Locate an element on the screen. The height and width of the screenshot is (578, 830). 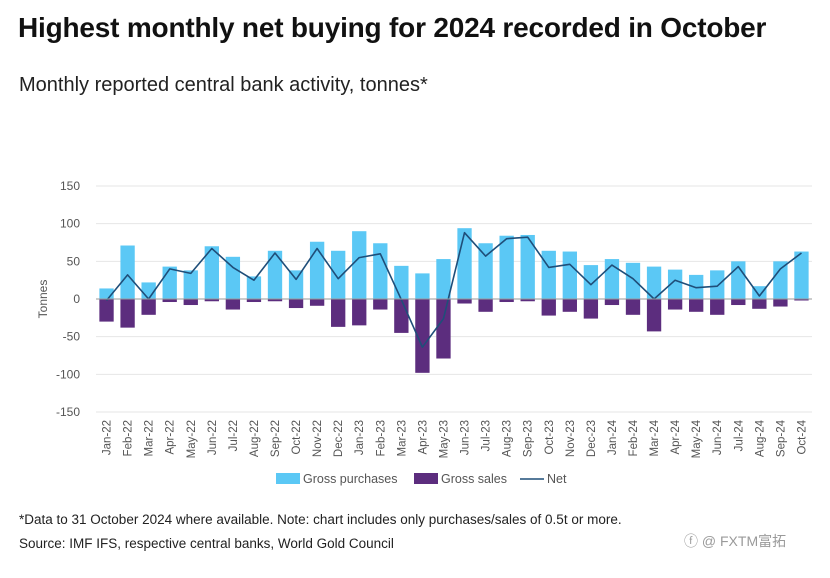
x-tick-label: Apr-24 is located at coordinates (676, 436).